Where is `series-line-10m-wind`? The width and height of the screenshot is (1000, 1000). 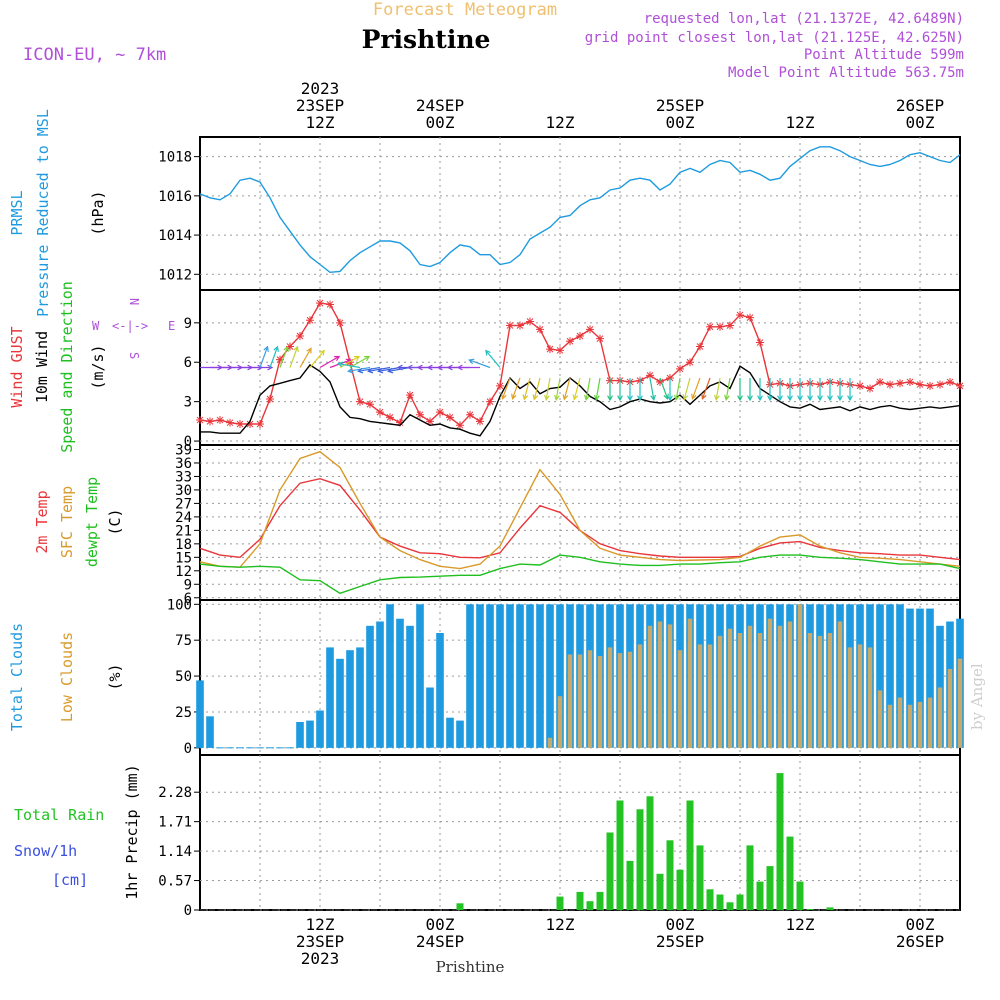 series-line-10m-wind is located at coordinates (580, 400).